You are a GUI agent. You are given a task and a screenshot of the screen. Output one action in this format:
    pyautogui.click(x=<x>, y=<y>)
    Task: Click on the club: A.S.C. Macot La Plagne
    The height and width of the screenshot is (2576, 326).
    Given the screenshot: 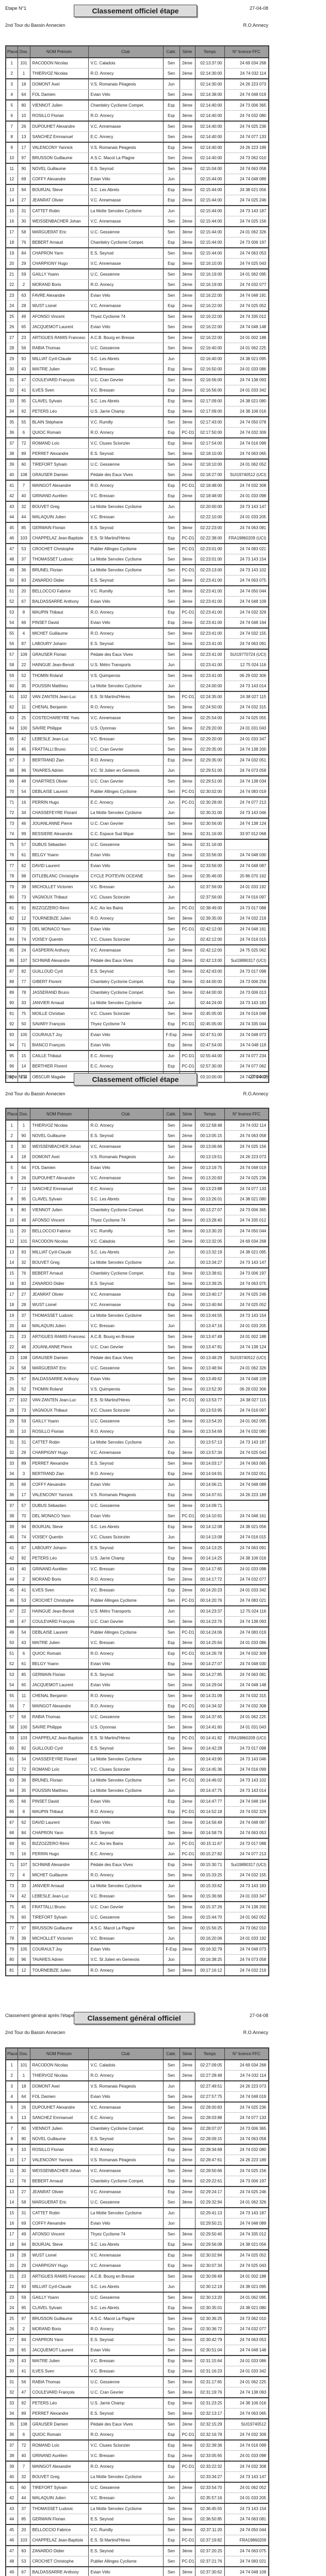 What is the action you would take?
    pyautogui.click(x=126, y=158)
    